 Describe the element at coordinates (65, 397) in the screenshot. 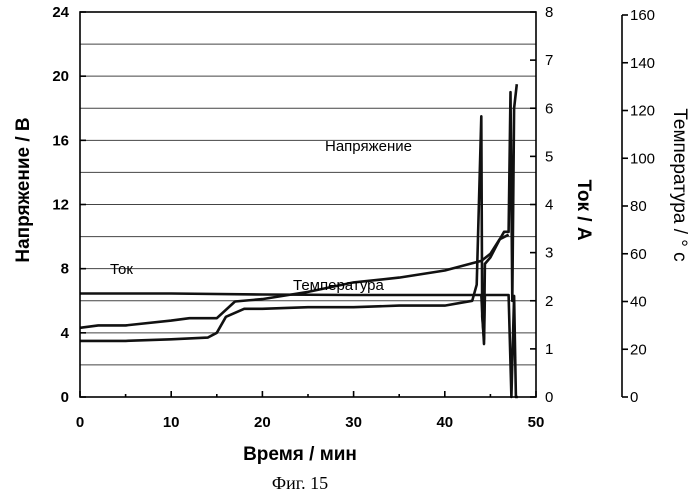

I see `voltage-tick-label: 0` at that location.